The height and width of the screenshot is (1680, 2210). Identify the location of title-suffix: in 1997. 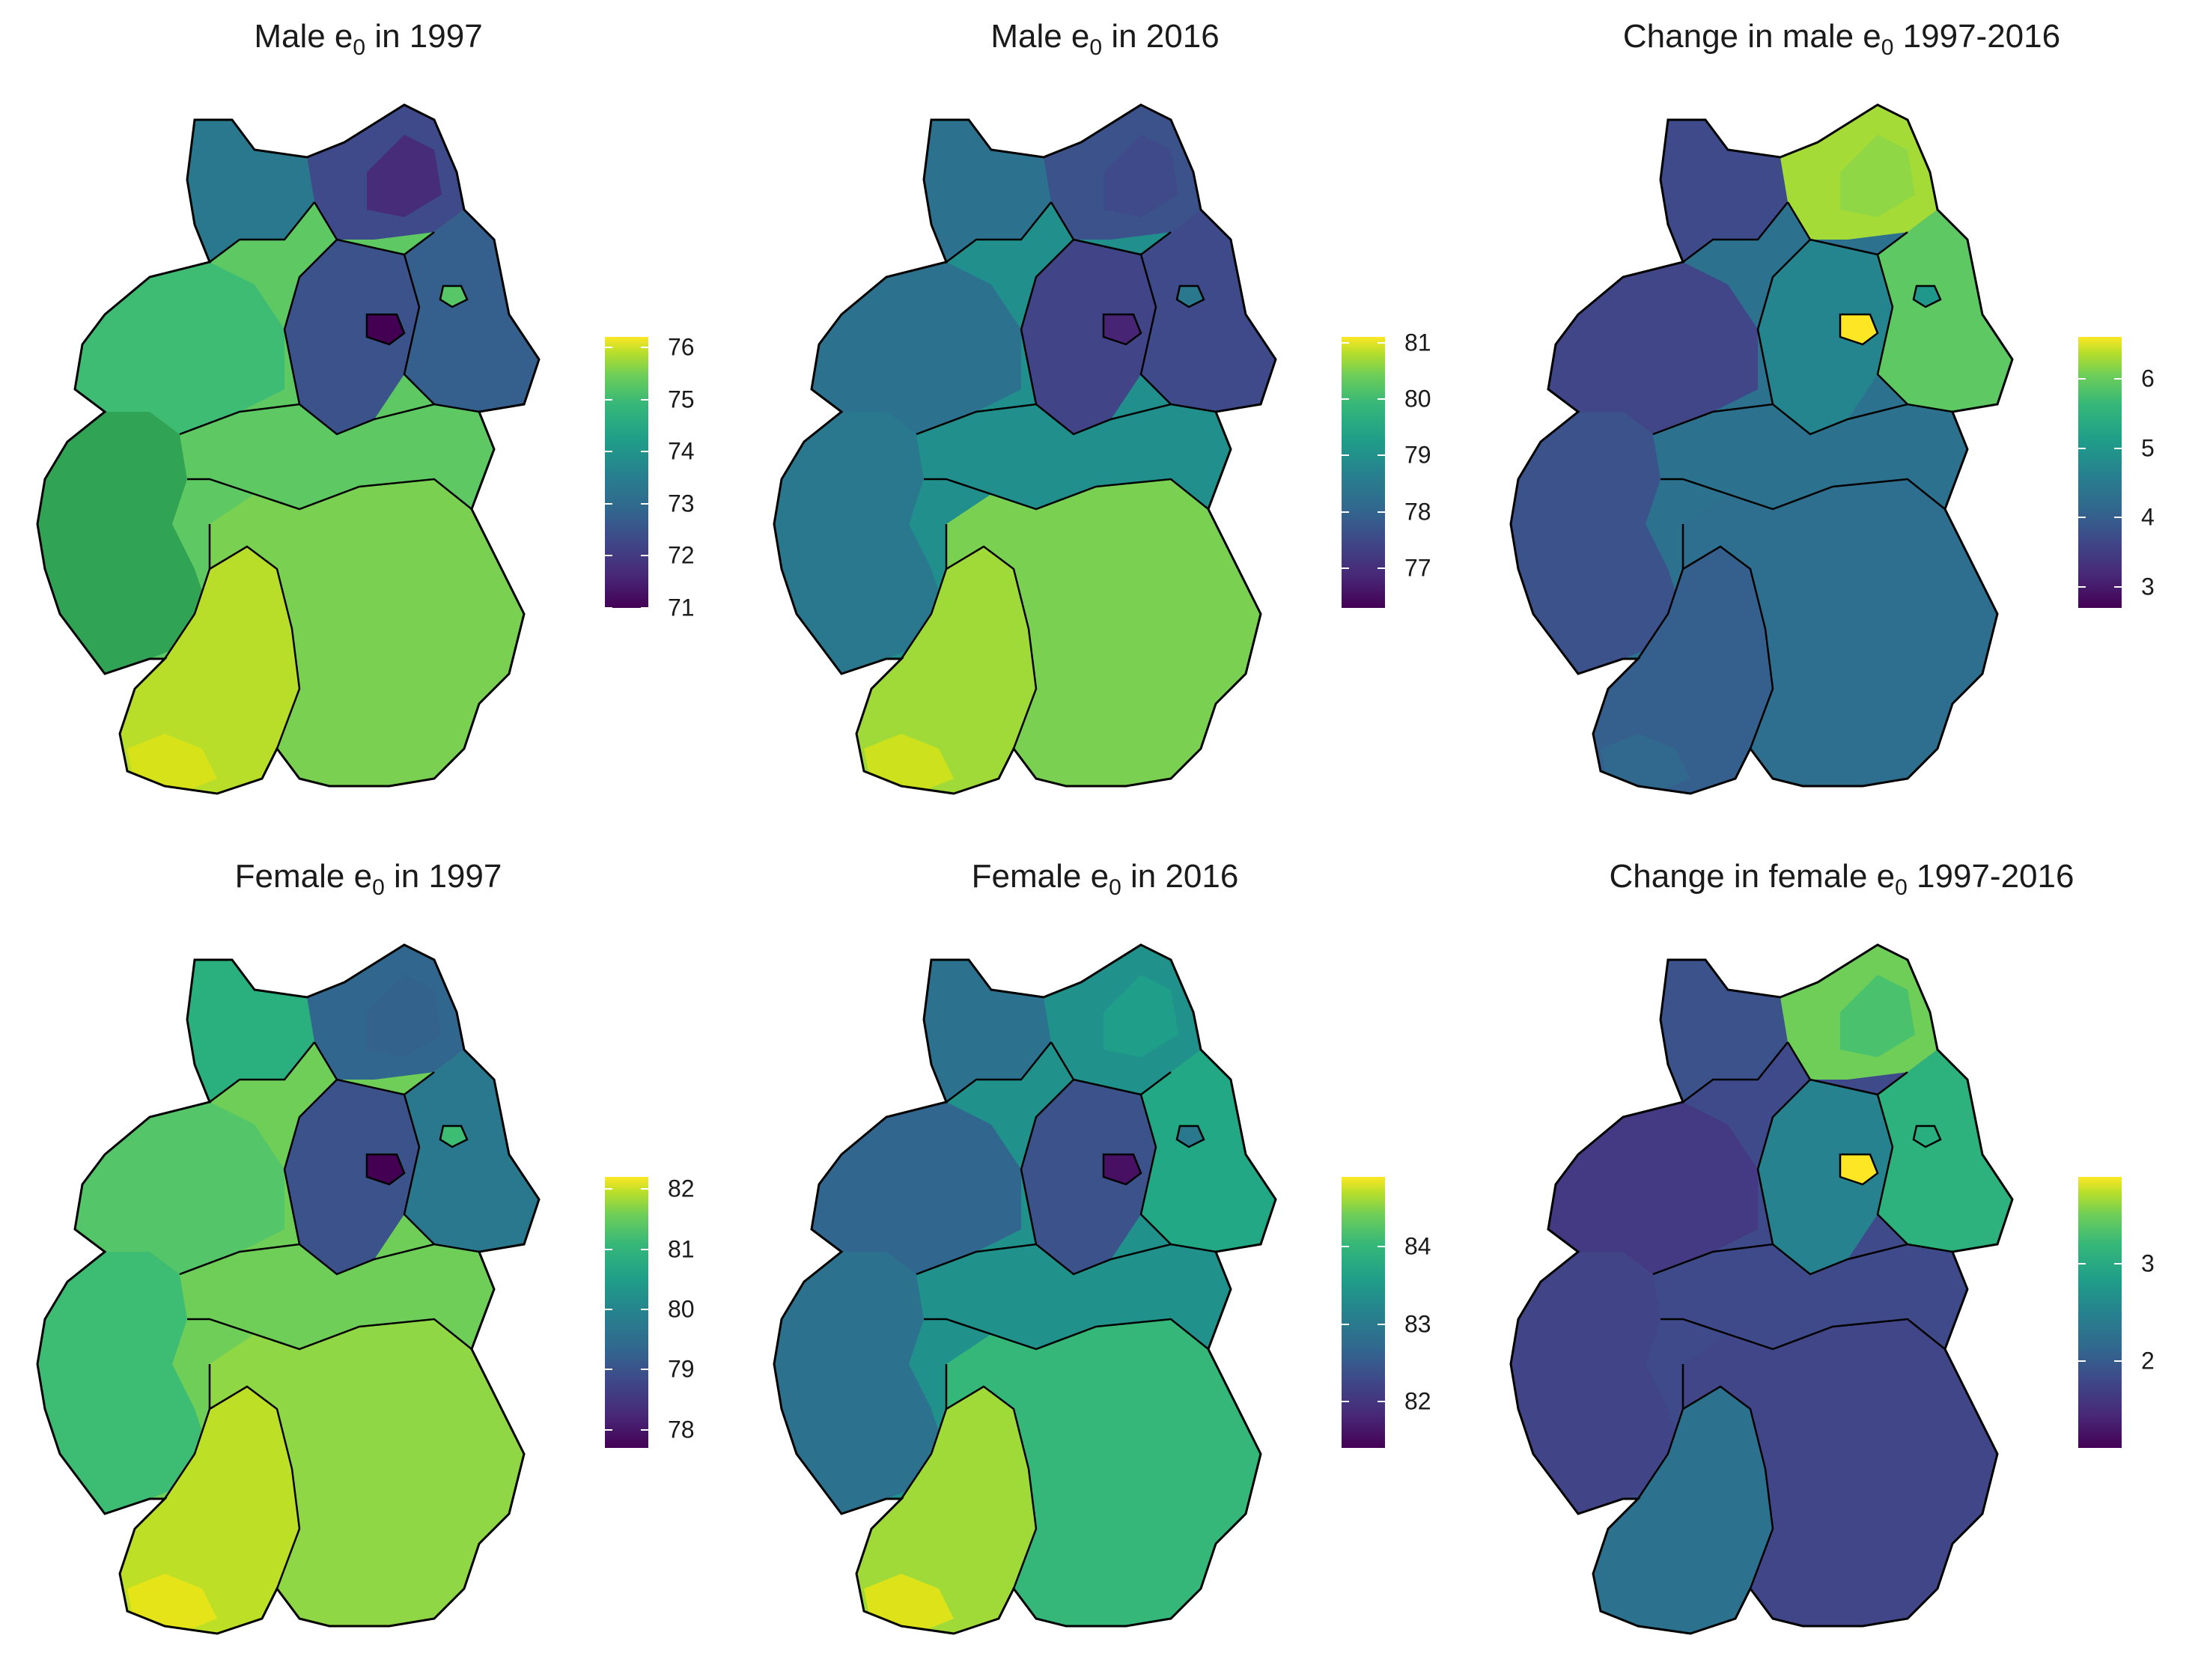
(424, 36).